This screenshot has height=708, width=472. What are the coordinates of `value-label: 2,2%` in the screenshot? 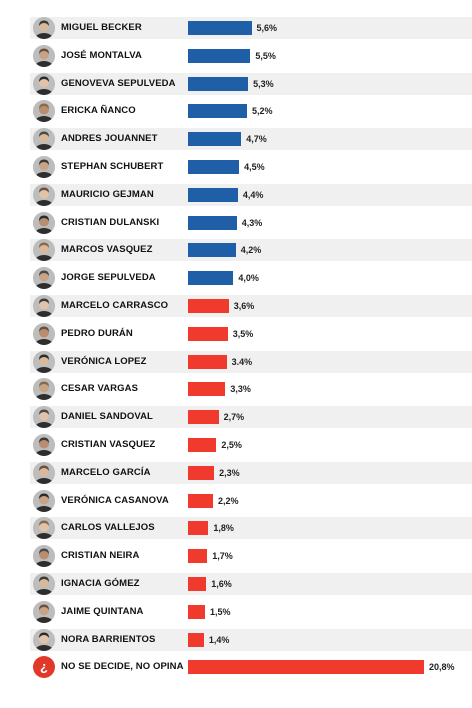 It's located at (228, 500).